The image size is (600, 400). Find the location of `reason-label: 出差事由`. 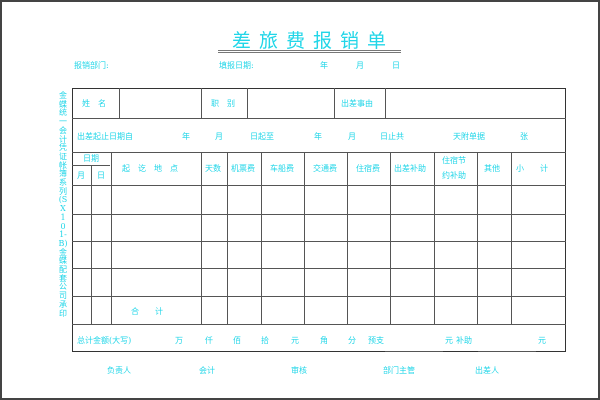

reason-label: 出差事由 is located at coordinates (357, 103).